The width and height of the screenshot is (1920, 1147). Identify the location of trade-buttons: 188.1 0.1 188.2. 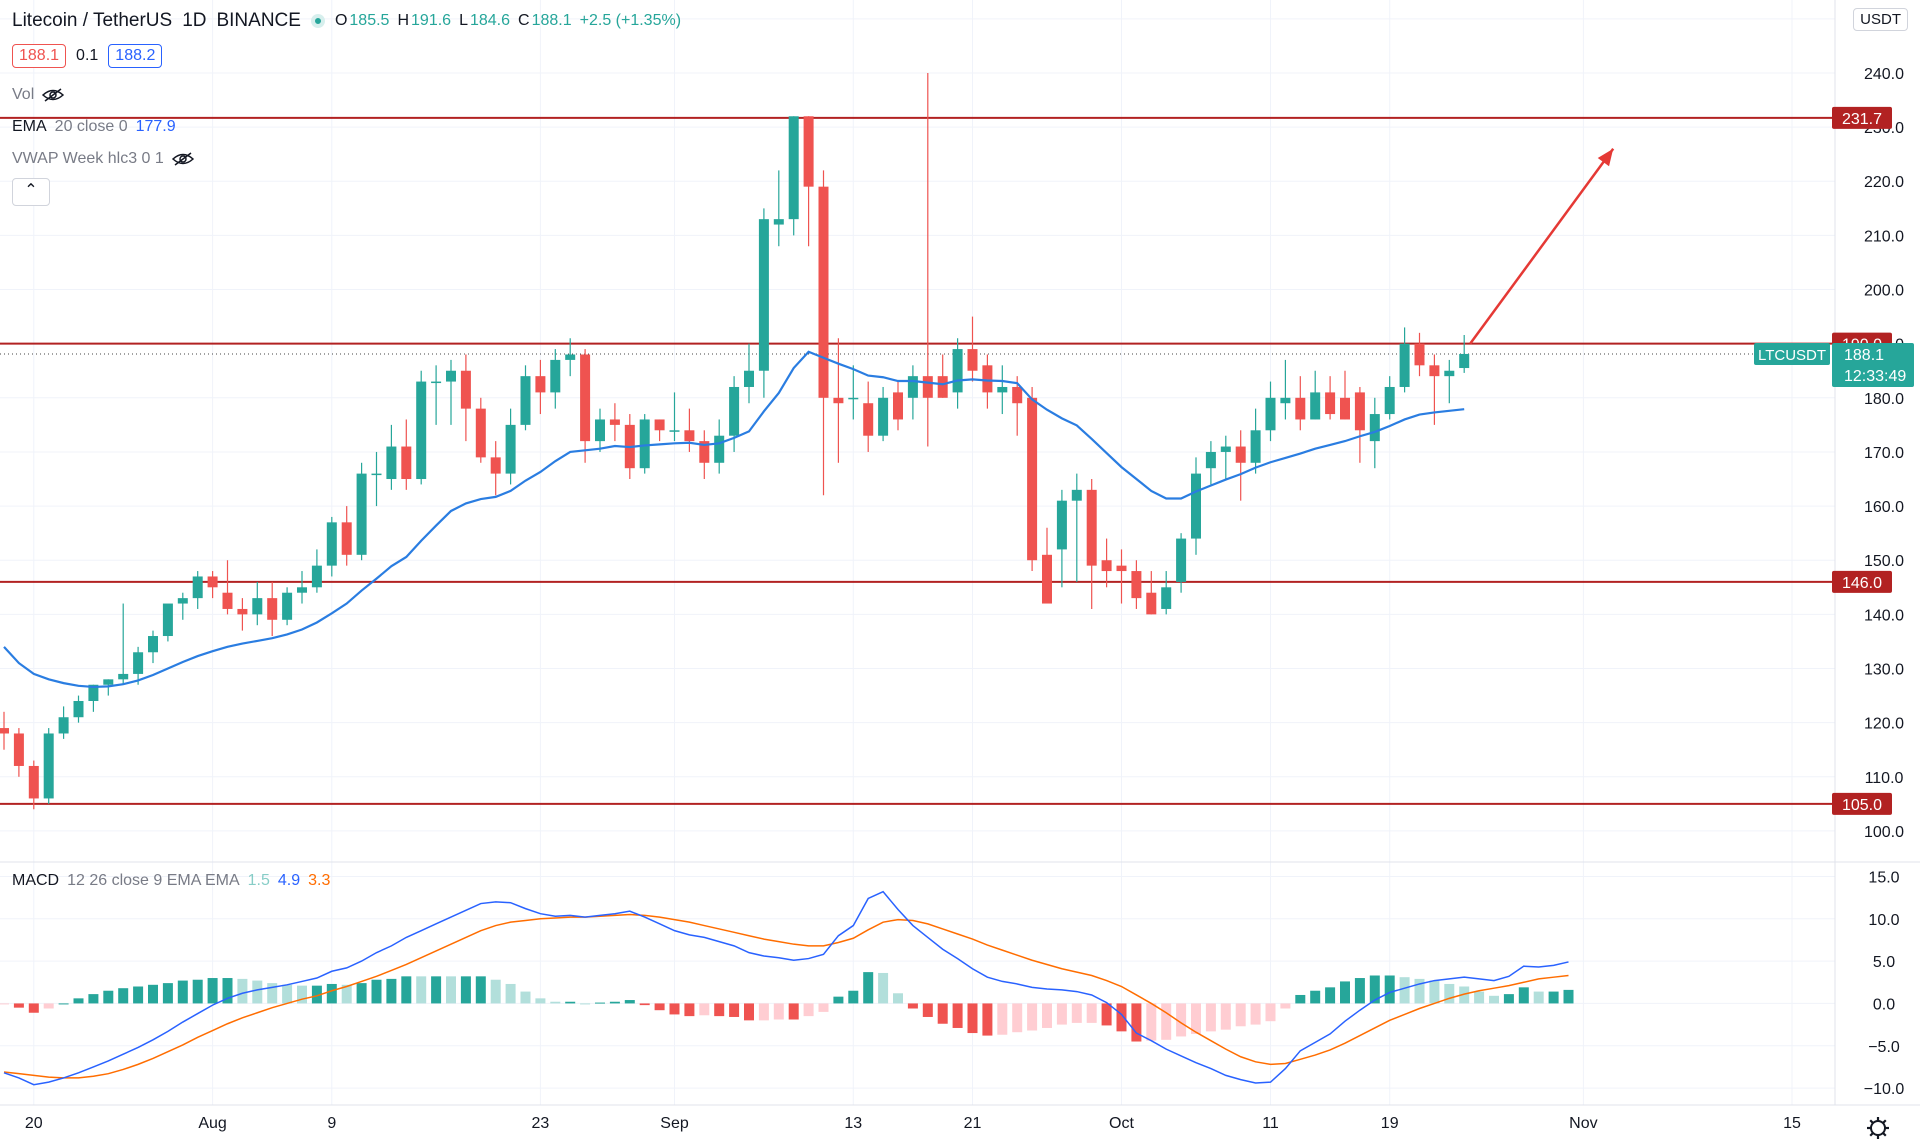
(87, 56).